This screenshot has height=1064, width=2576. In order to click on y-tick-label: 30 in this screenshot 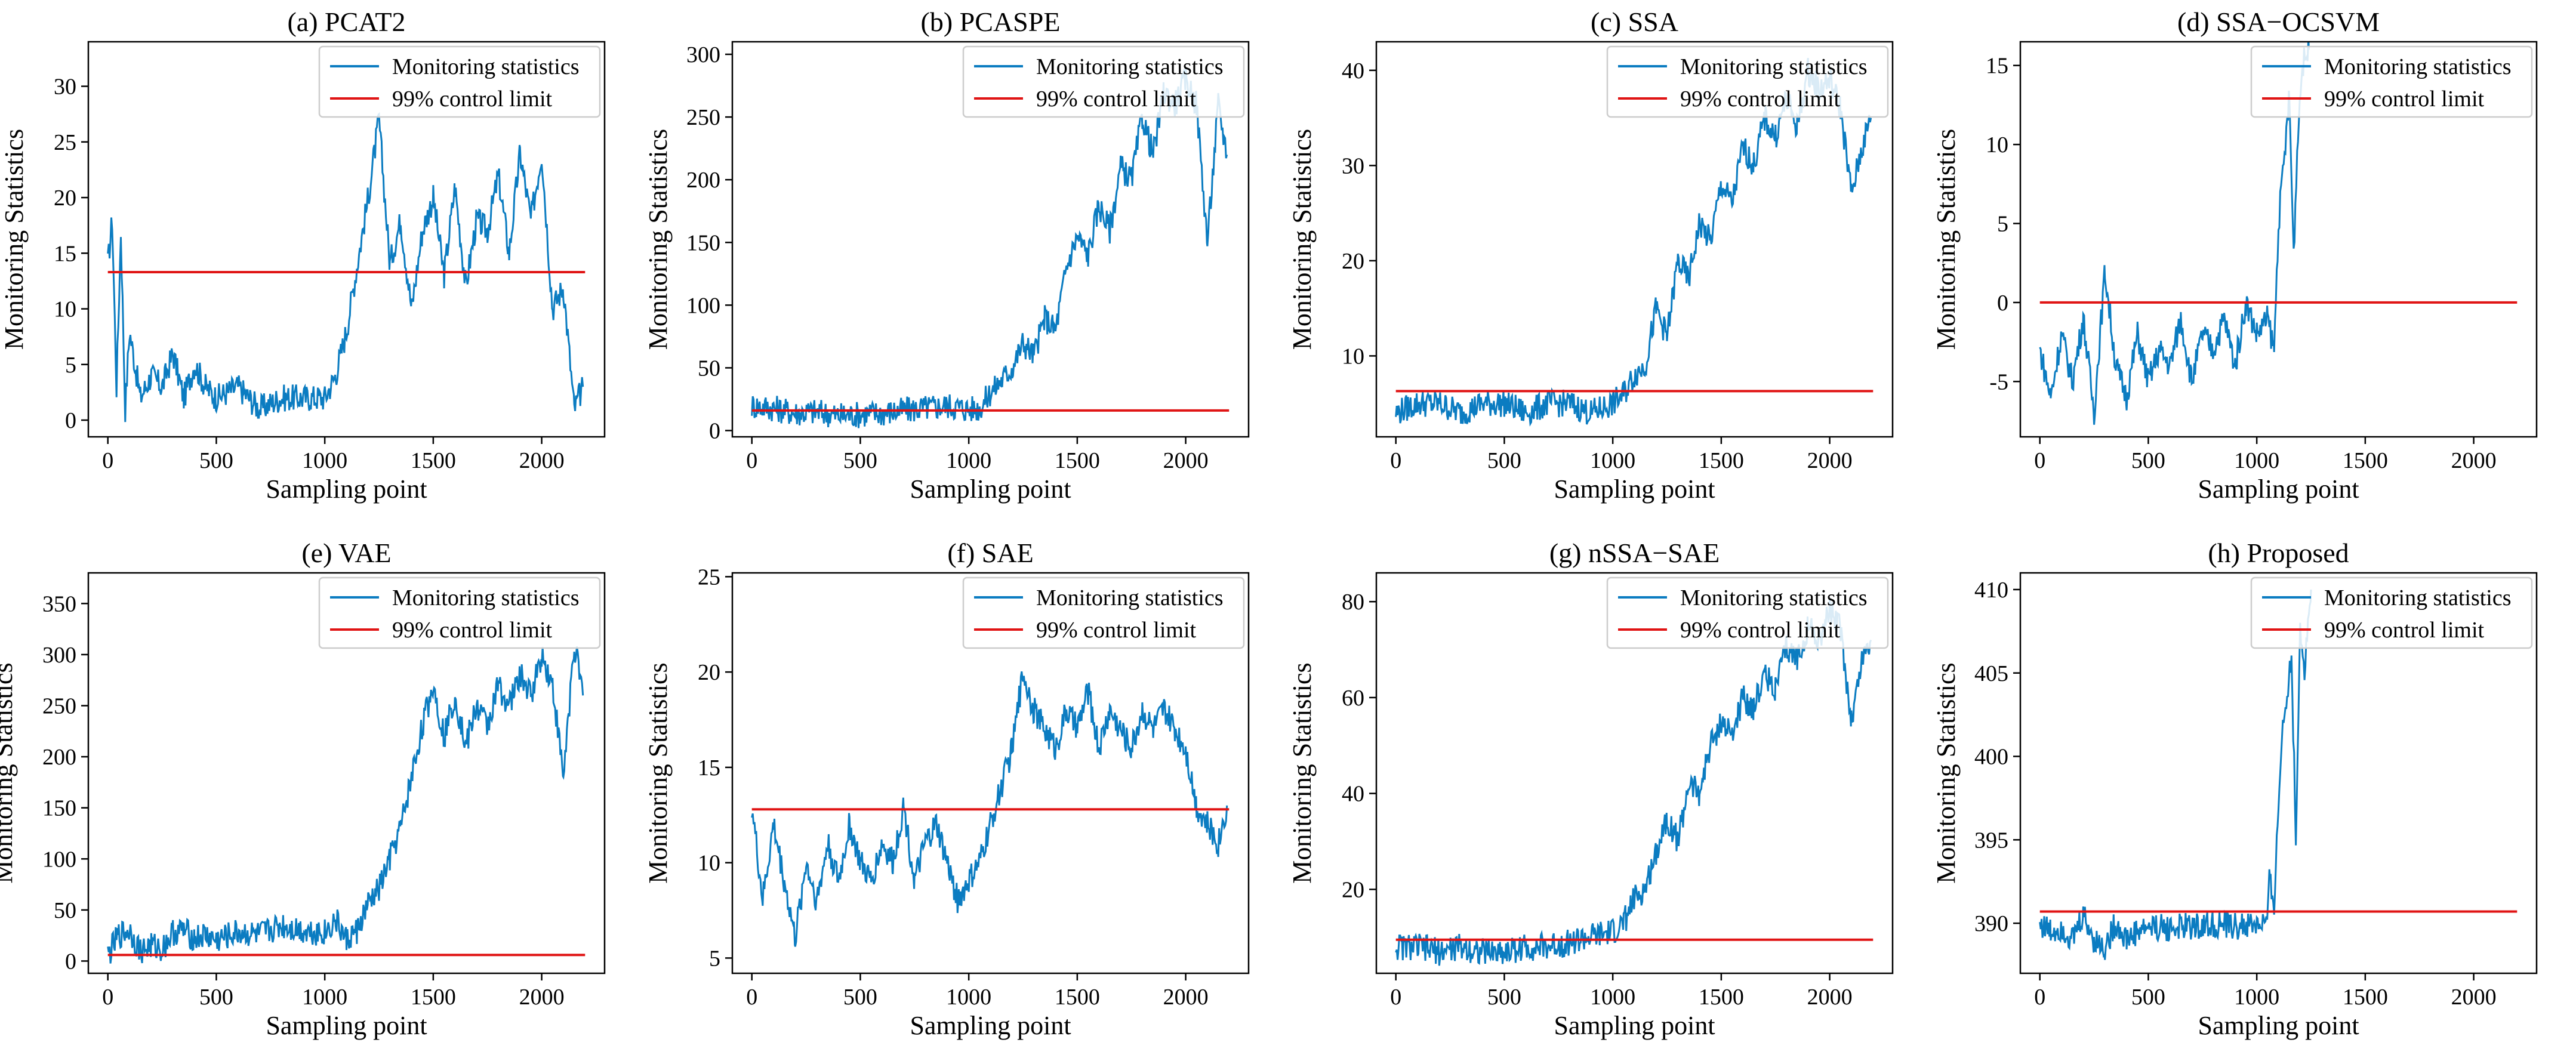, I will do `click(65, 88)`.